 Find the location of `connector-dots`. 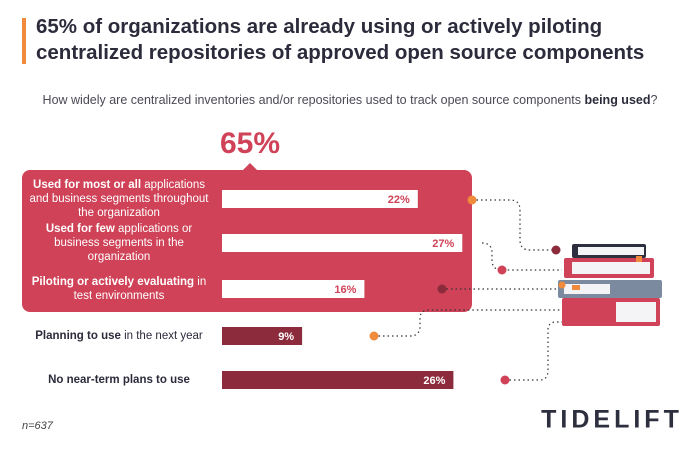

connector-dots is located at coordinates (467, 290).